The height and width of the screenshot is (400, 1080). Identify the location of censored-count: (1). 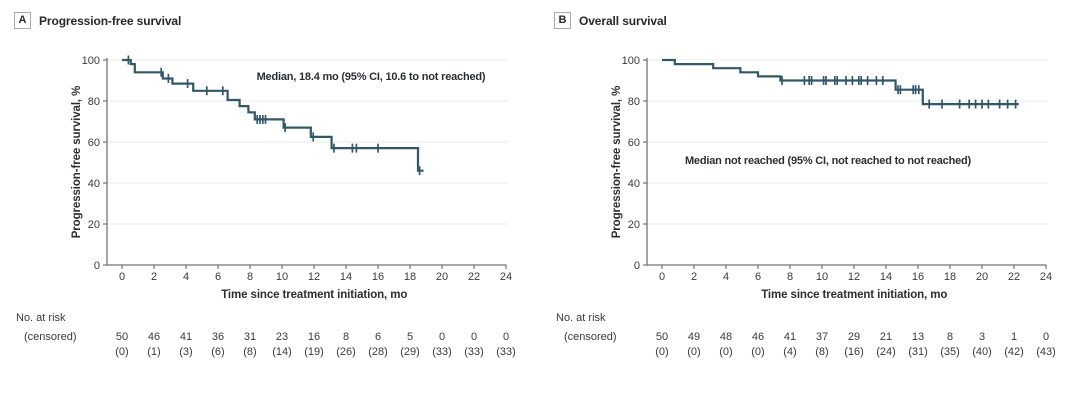
(153, 352).